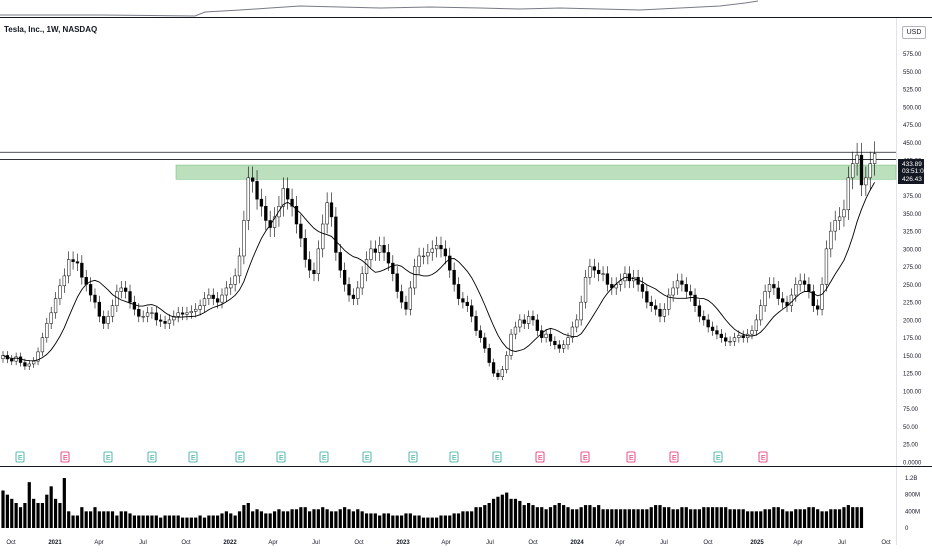  I want to click on navigator-bg, so click(448, 8).